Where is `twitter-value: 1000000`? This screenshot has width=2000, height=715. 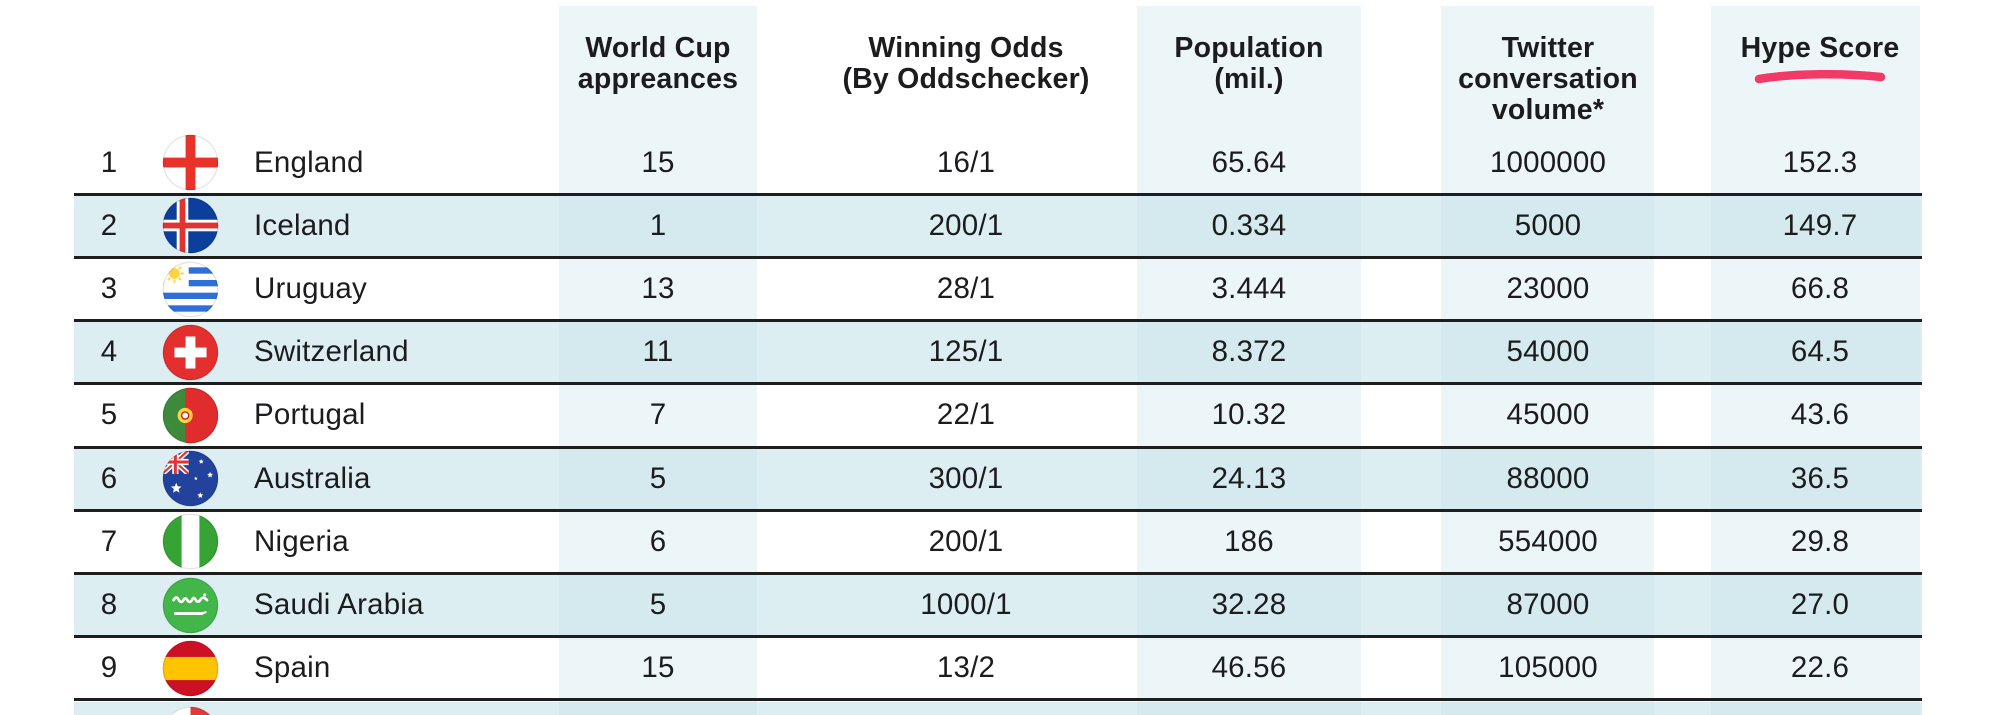
twitter-value: 1000000 is located at coordinates (1548, 162).